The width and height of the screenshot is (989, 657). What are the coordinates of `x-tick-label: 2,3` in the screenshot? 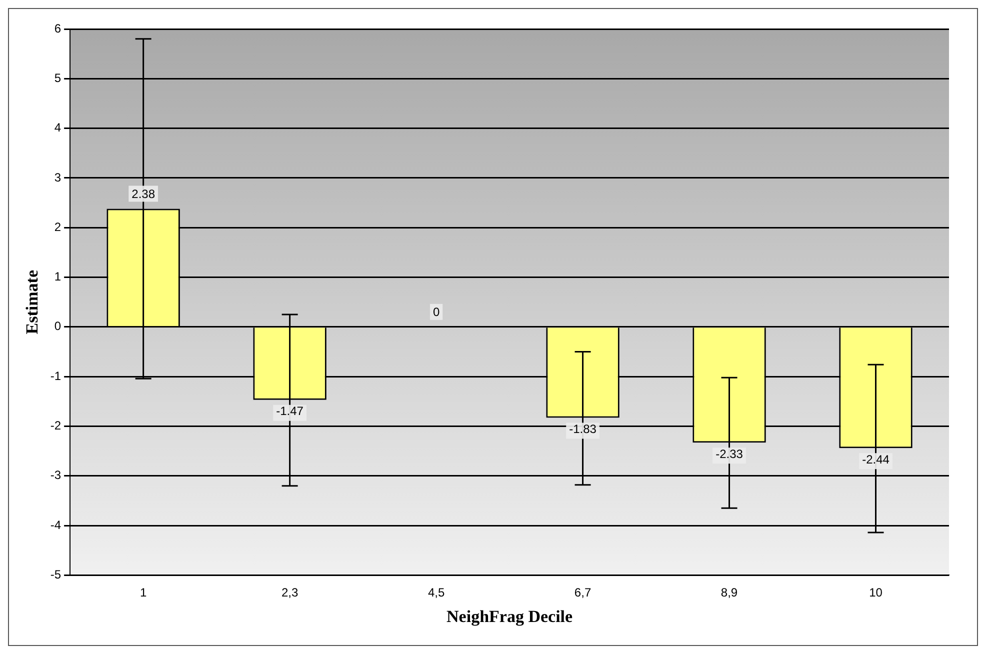 It's located at (289, 593).